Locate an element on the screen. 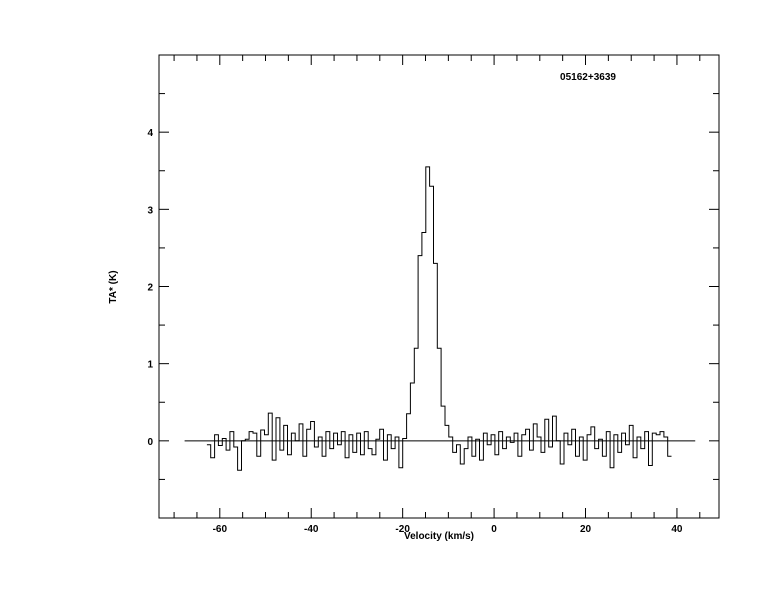  x-tick-label: -20 is located at coordinates (402, 529).